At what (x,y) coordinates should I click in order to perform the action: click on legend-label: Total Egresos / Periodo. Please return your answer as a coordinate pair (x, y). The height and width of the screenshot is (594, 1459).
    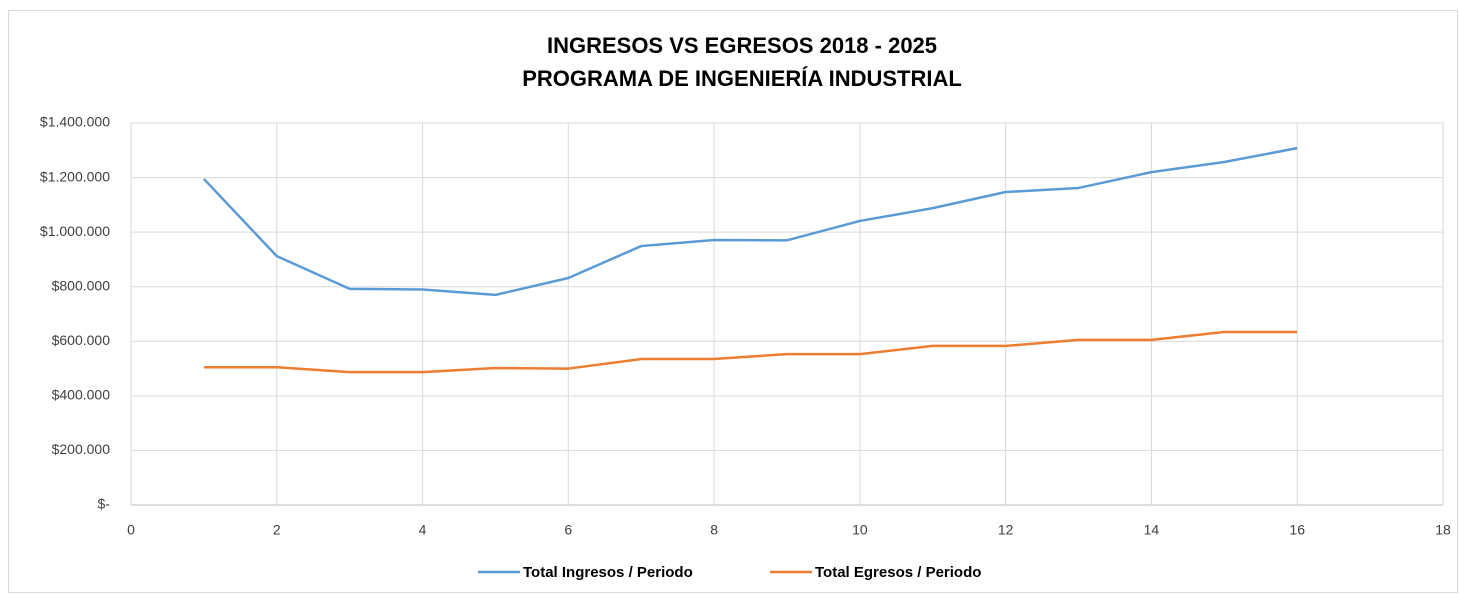
    Looking at the image, I should click on (898, 572).